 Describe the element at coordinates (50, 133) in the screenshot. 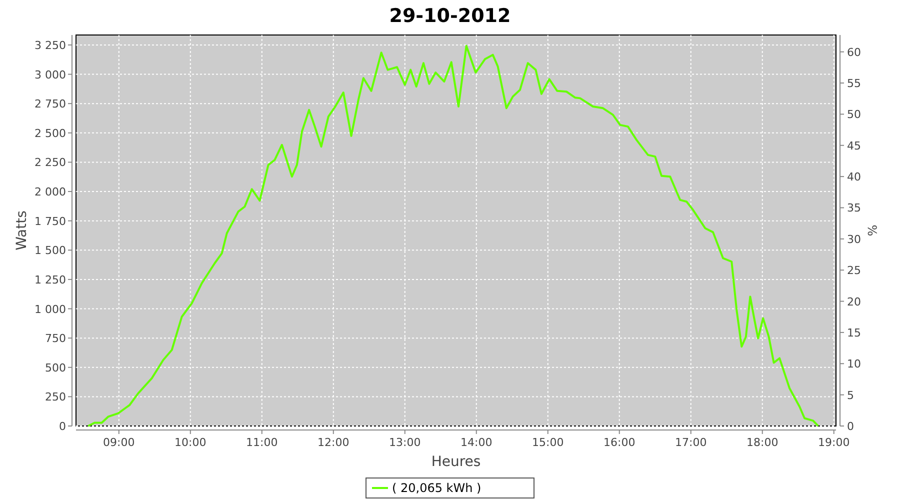

I see `y-tick-label: 2 500` at that location.